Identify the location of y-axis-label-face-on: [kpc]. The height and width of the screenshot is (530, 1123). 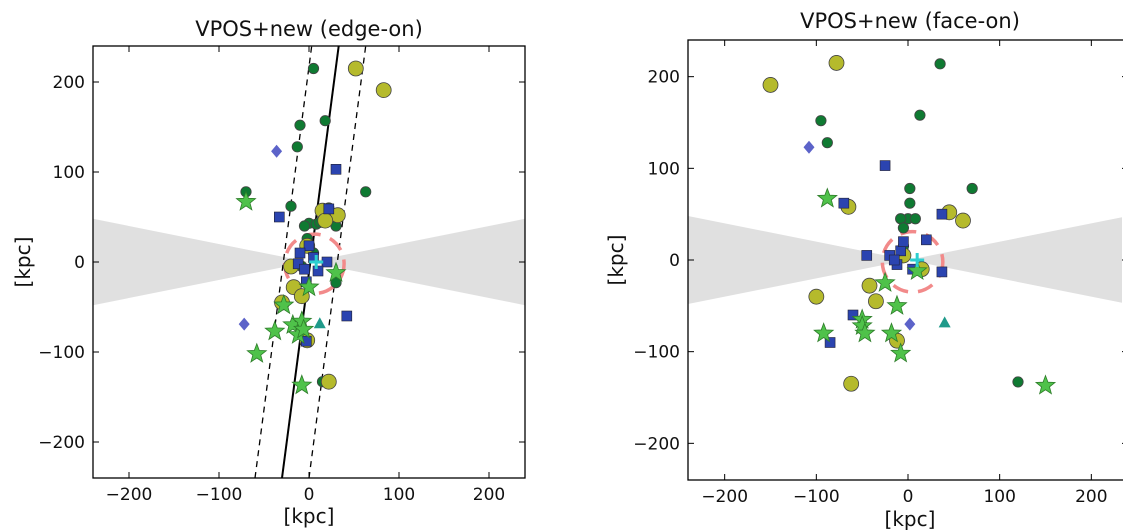
(616, 260).